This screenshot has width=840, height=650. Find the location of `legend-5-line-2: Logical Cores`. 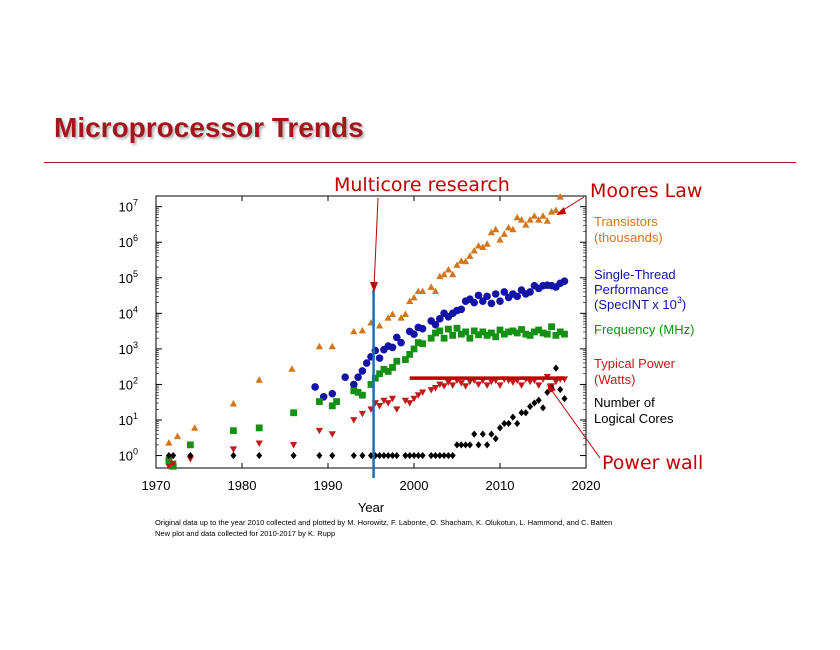

legend-5-line-2: Logical Cores is located at coordinates (634, 418).